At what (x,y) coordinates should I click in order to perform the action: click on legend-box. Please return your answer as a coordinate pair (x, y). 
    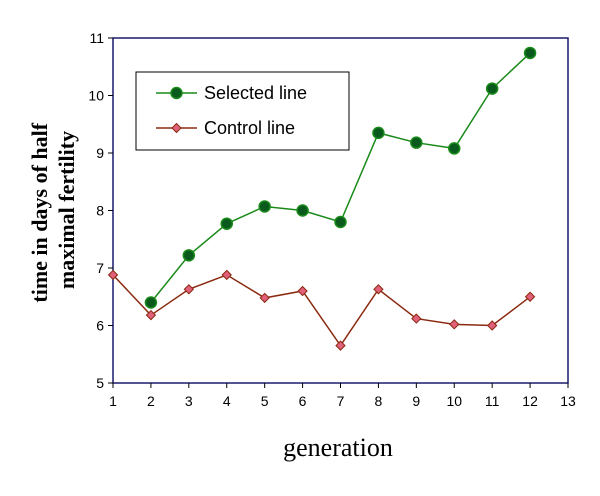
    Looking at the image, I should click on (242, 111).